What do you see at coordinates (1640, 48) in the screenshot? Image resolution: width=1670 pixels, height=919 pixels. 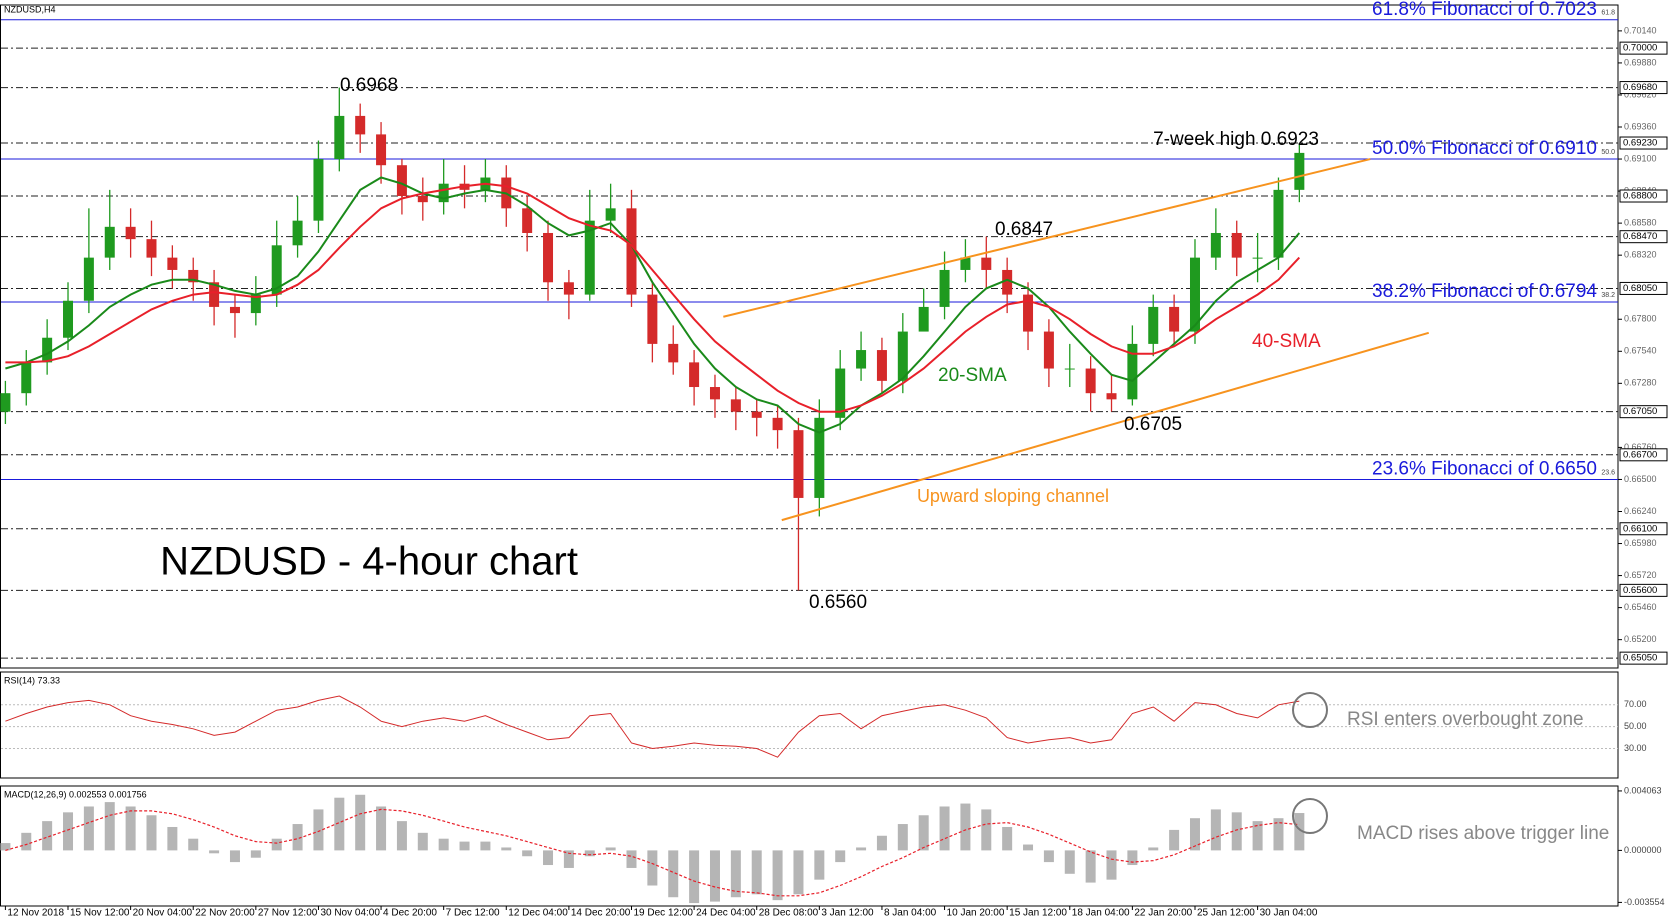 I see `level-label: 0.70000` at bounding box center [1640, 48].